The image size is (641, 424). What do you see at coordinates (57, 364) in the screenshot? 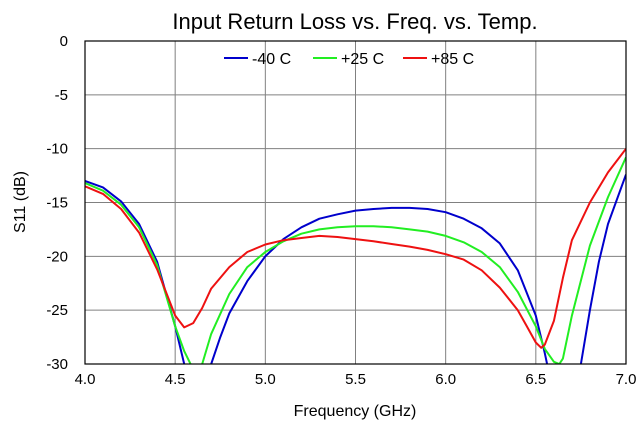
I see `y-tick-label: -30` at bounding box center [57, 364].